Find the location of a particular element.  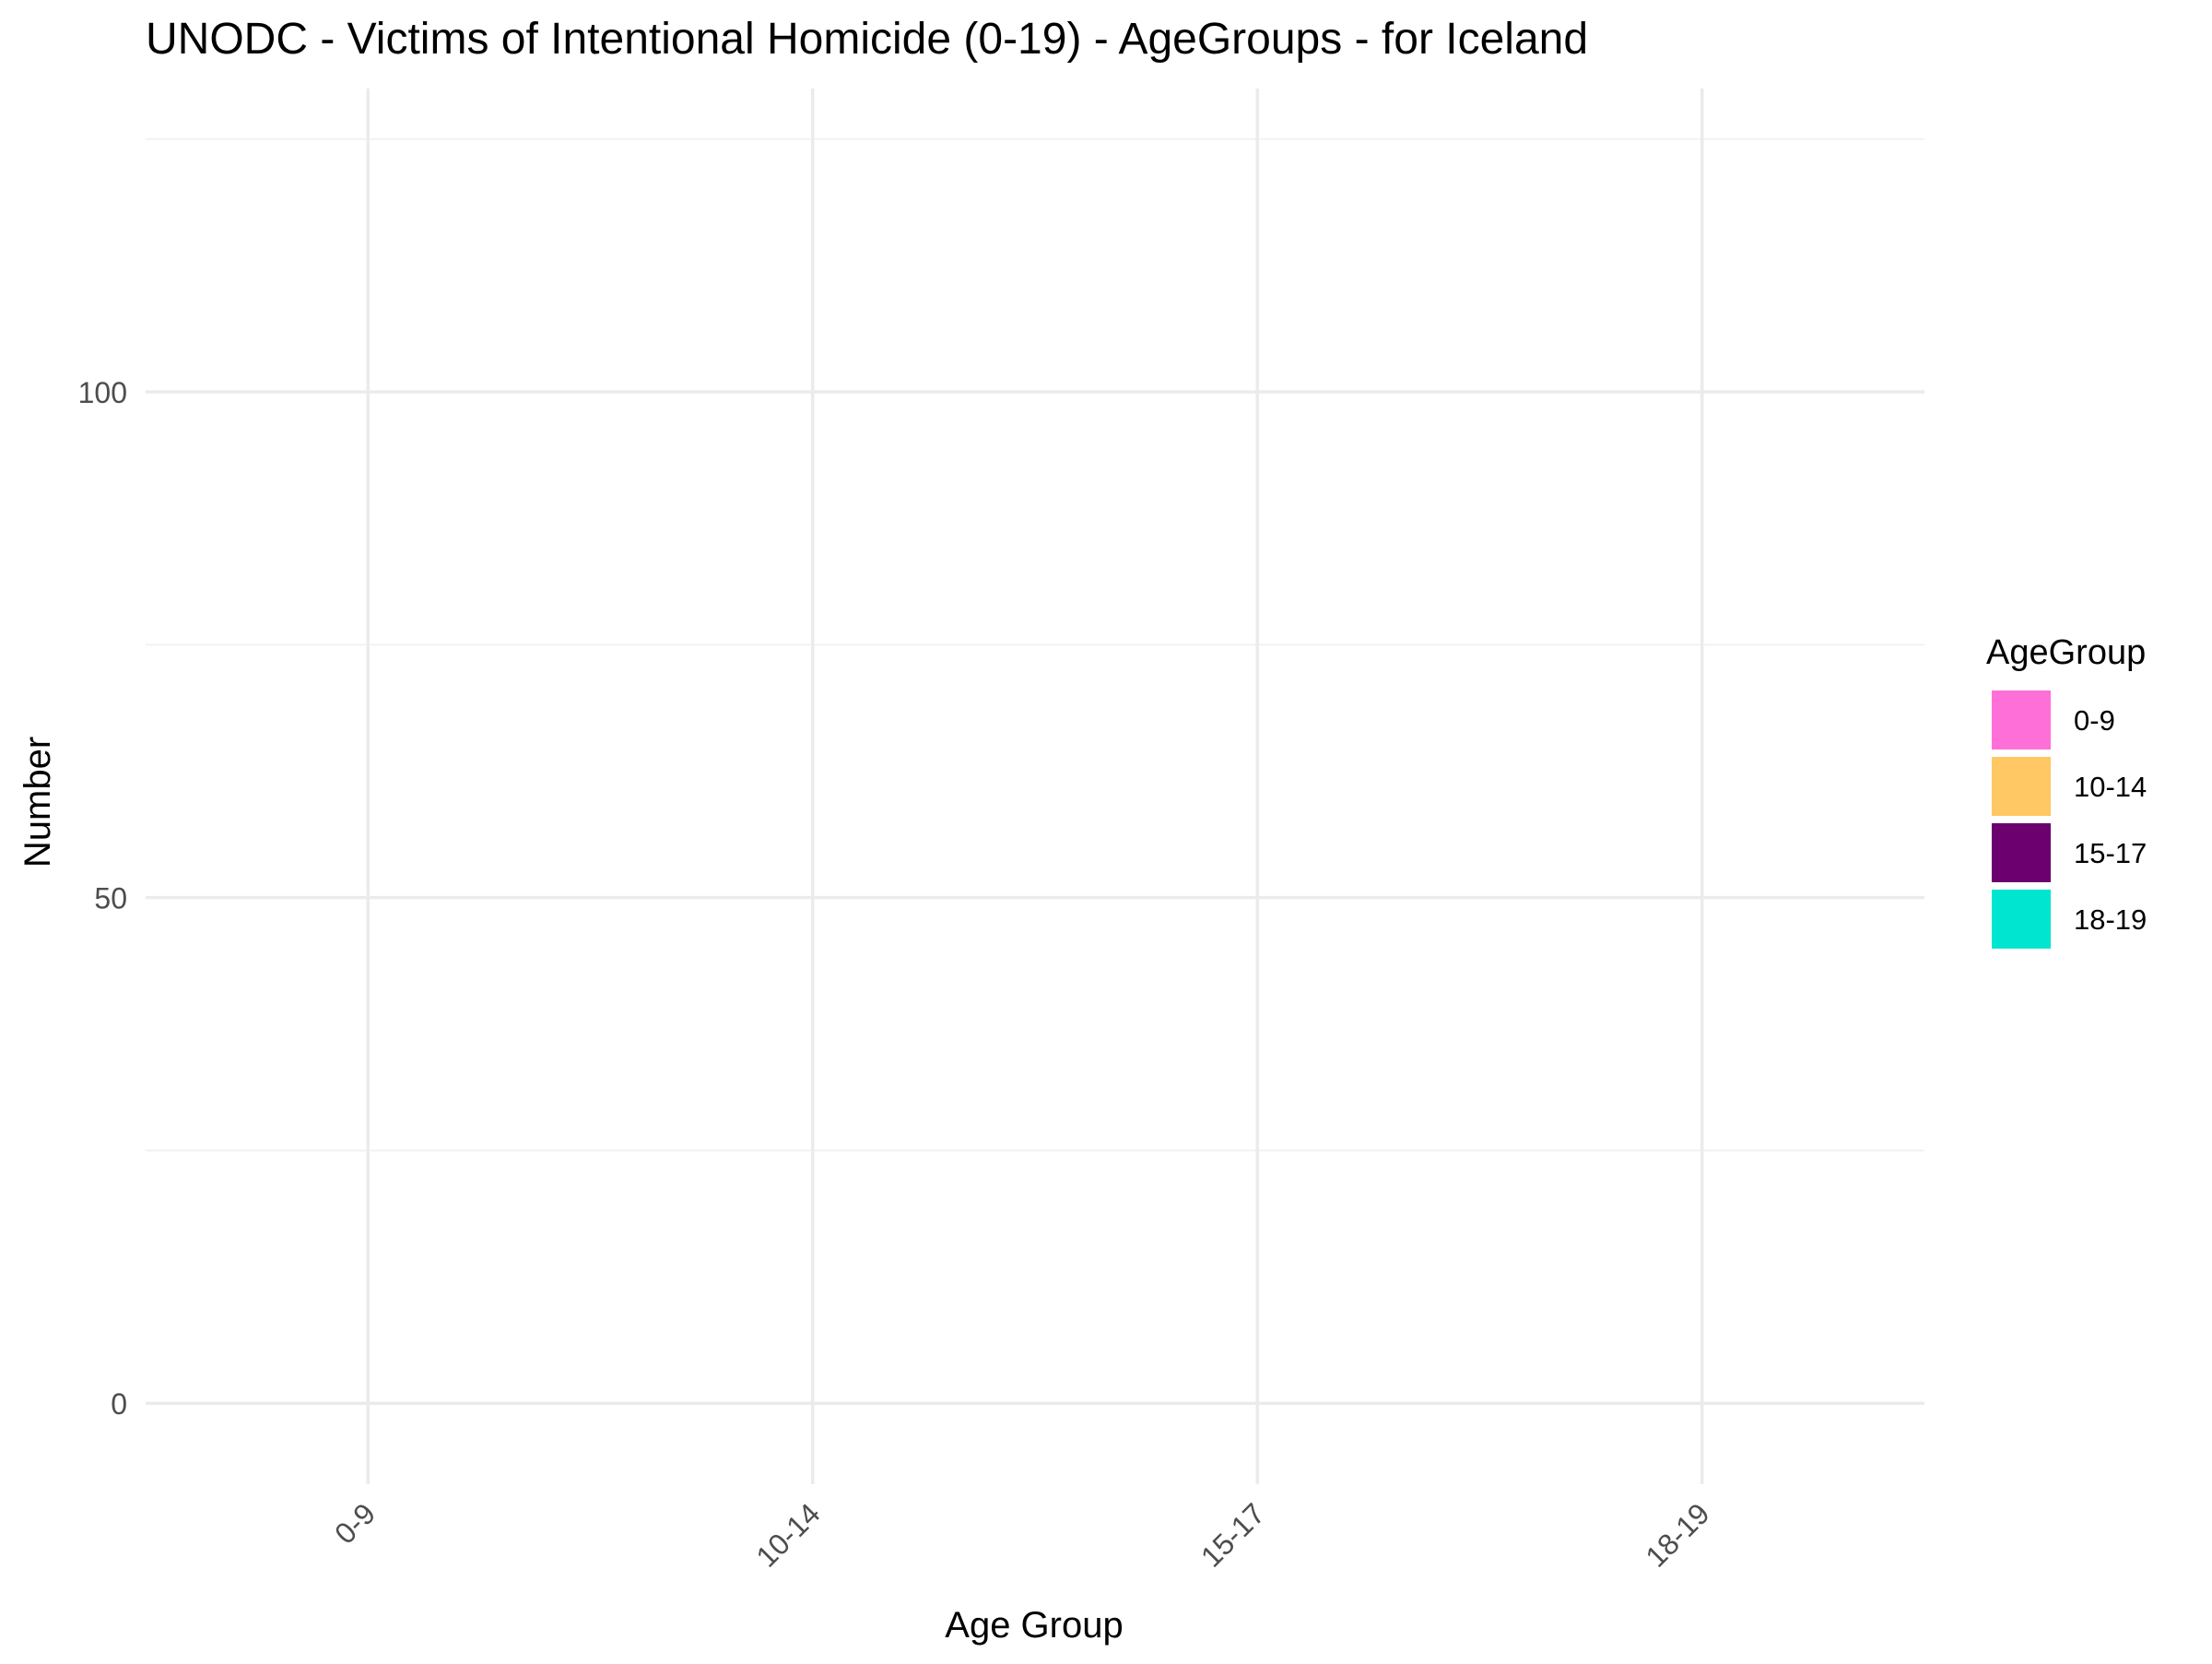

x-tick-label: 15-17 is located at coordinates (1232, 1534).